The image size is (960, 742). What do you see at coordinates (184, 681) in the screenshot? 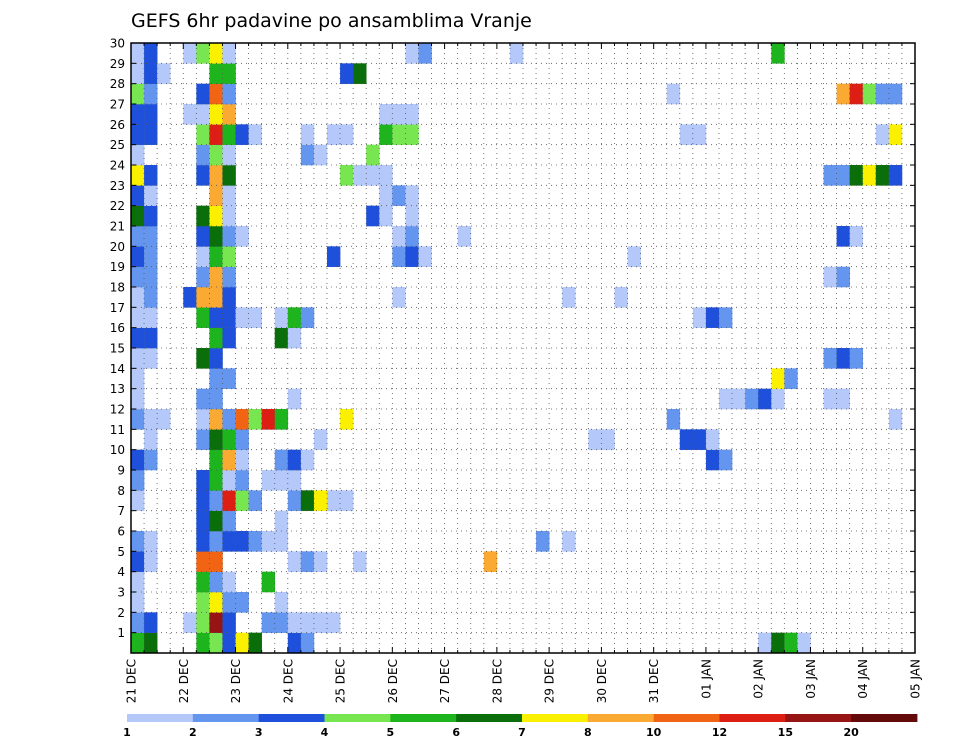
I see `x-tick-label: 22 DEC` at bounding box center [184, 681].